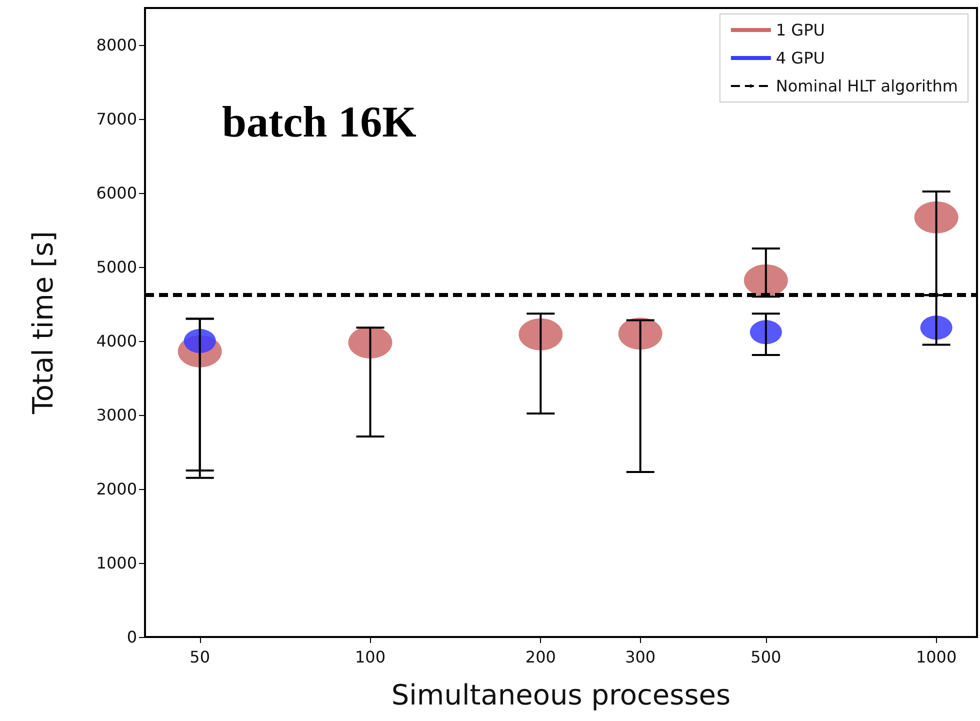 This screenshot has width=980, height=721. Describe the element at coordinates (640, 657) in the screenshot. I see `x-tick-label: 300` at that location.